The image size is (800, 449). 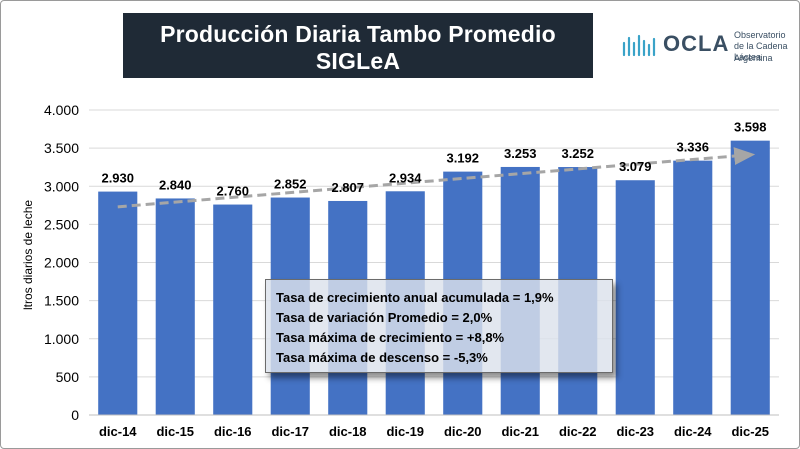 What do you see at coordinates (384, 317) in the screenshot?
I see `stat-average-variation: Tasa de variación Promedio = 2,0%` at bounding box center [384, 317].